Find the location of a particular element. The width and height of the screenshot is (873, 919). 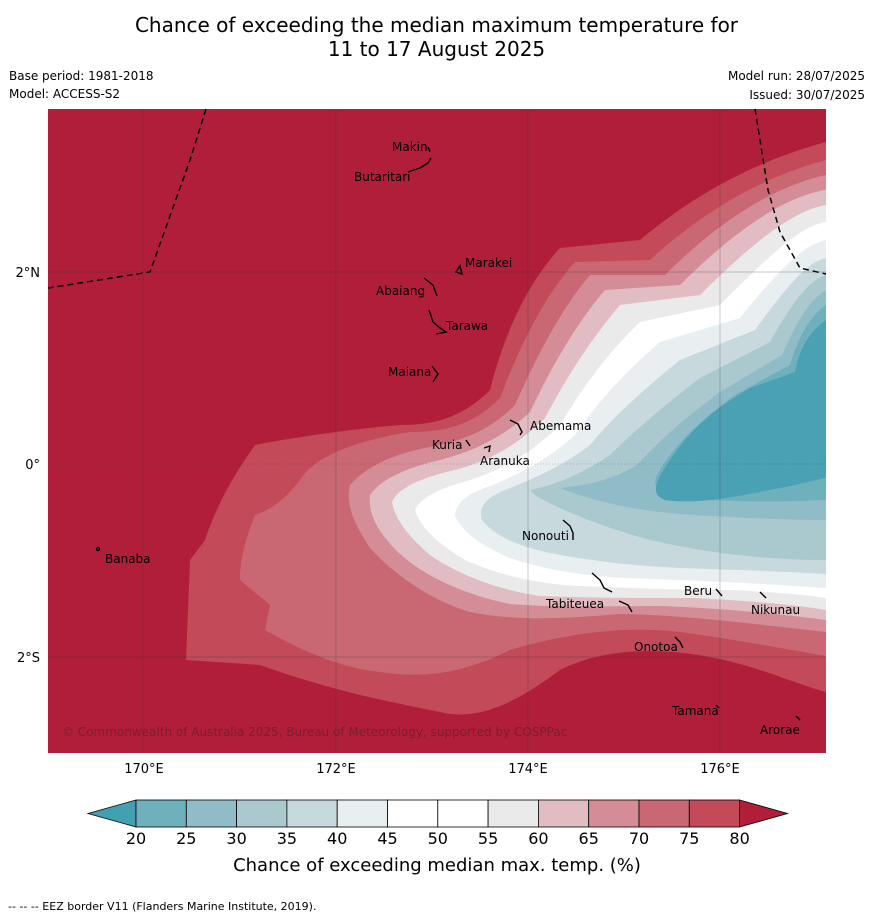

island-label-butaritari: Butaritari is located at coordinates (382, 177).